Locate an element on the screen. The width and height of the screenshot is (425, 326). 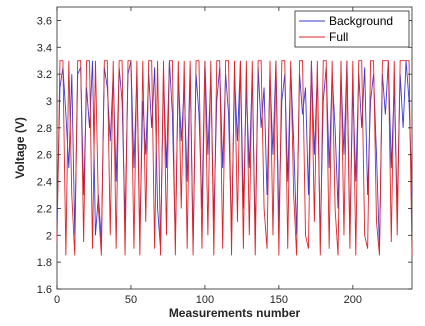
y-tick-label: 2 is located at coordinates (49, 236).